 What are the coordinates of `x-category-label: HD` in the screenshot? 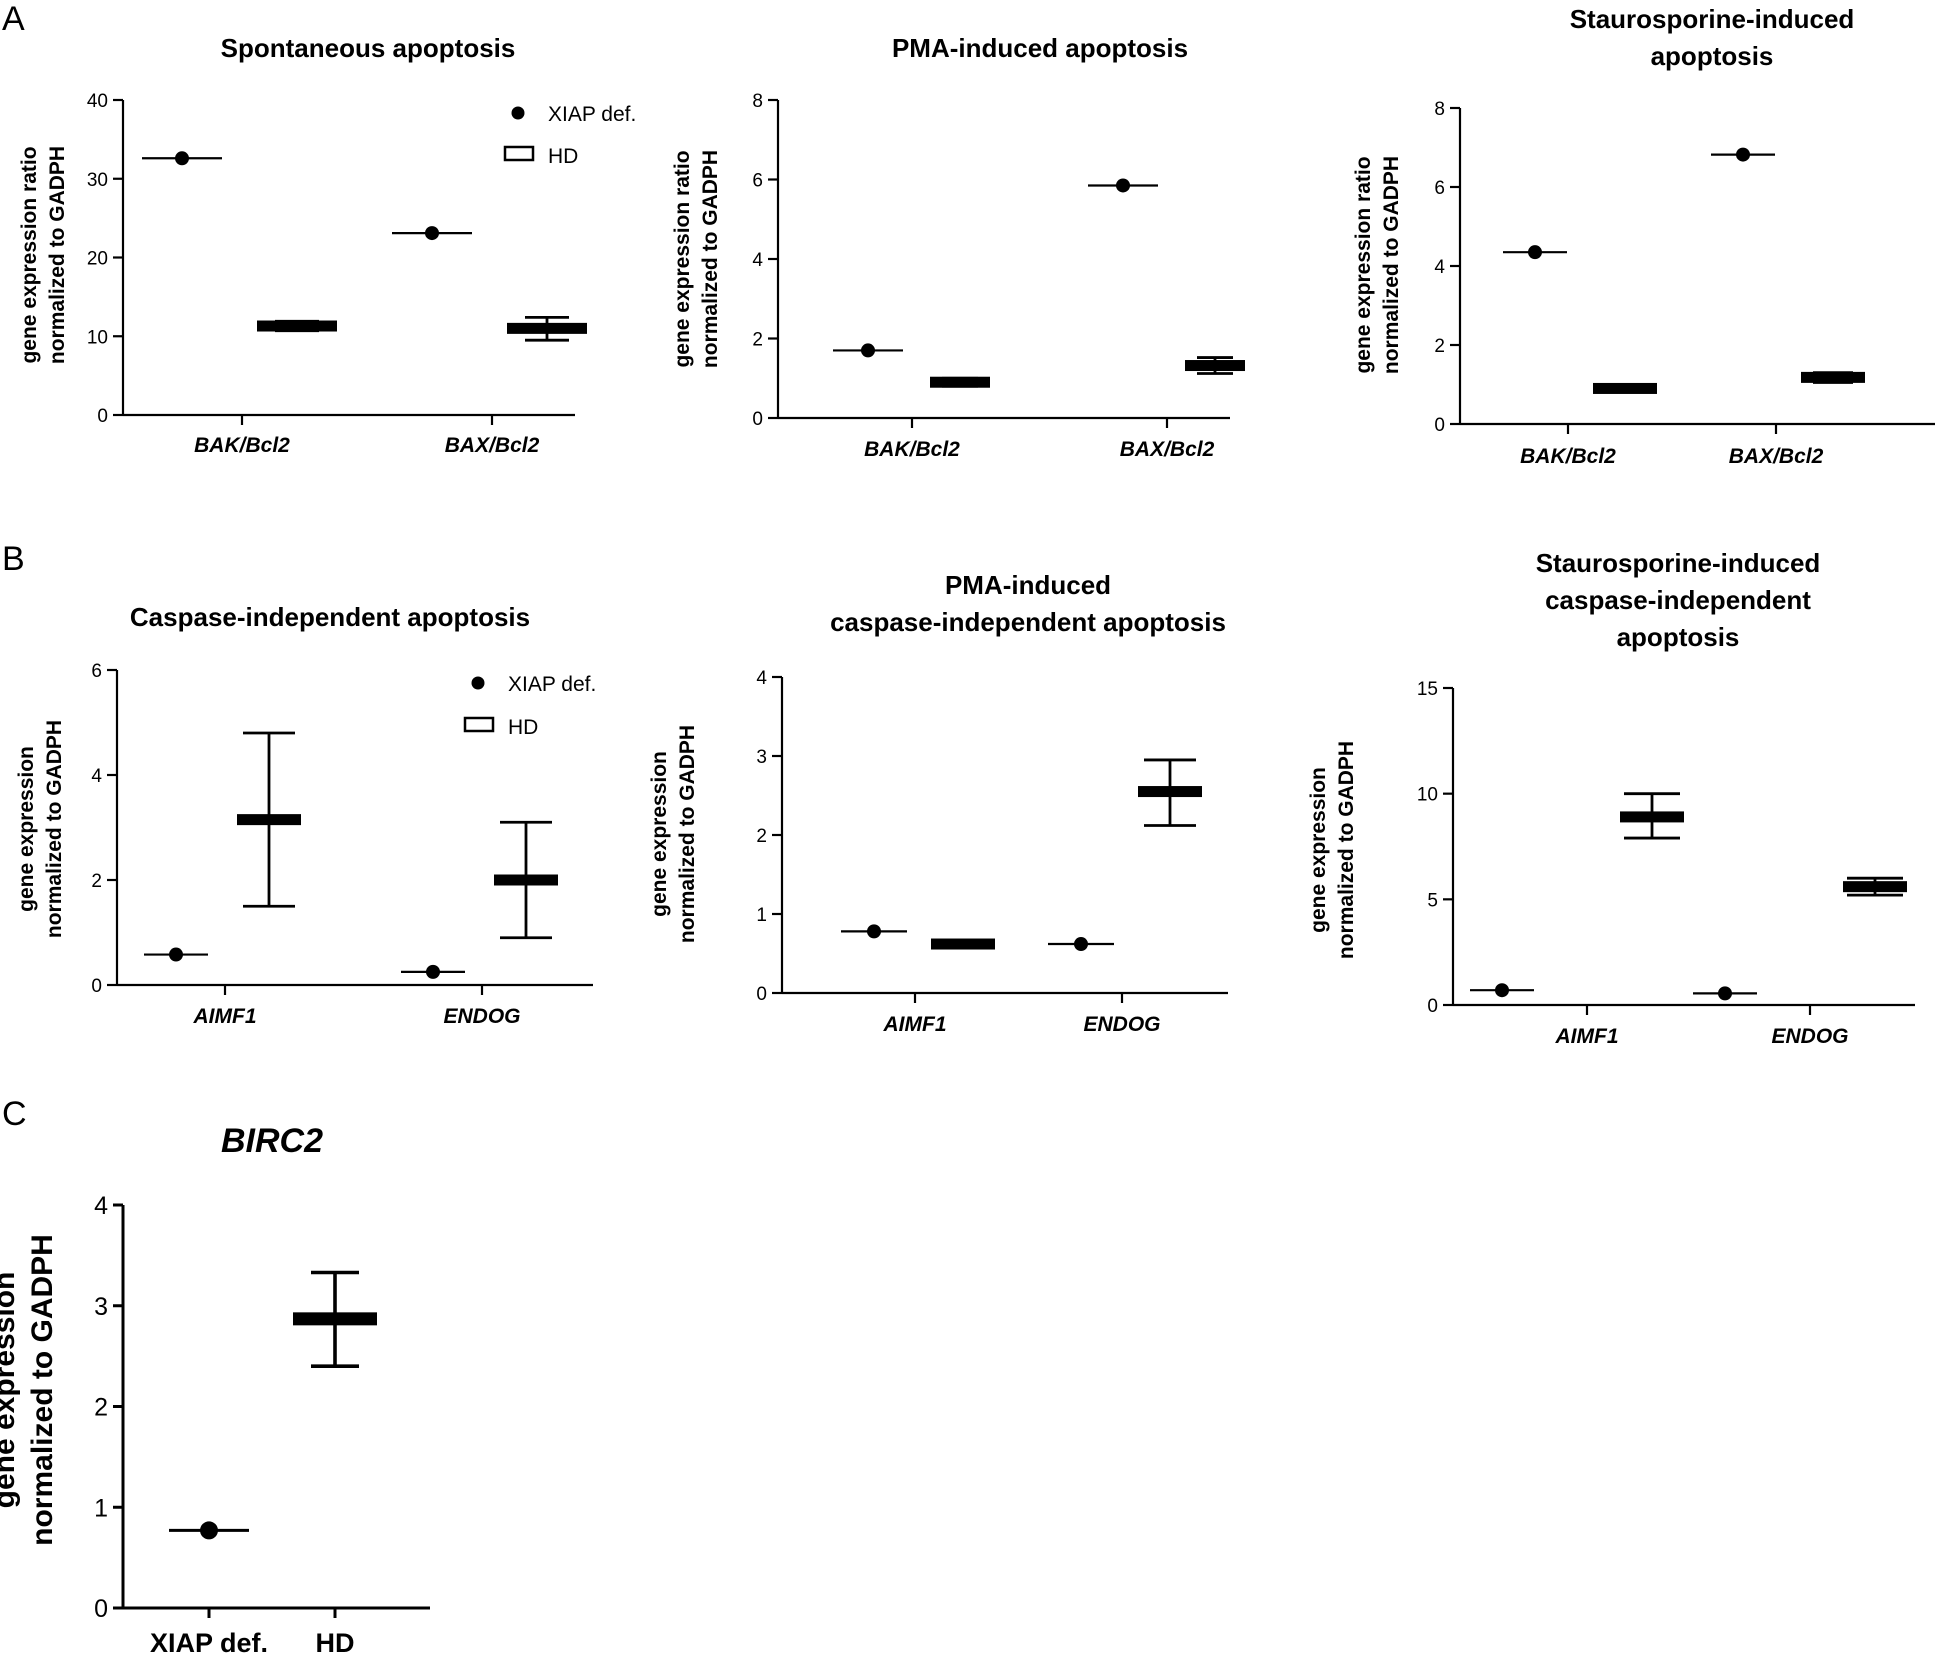 It's located at (335, 1642).